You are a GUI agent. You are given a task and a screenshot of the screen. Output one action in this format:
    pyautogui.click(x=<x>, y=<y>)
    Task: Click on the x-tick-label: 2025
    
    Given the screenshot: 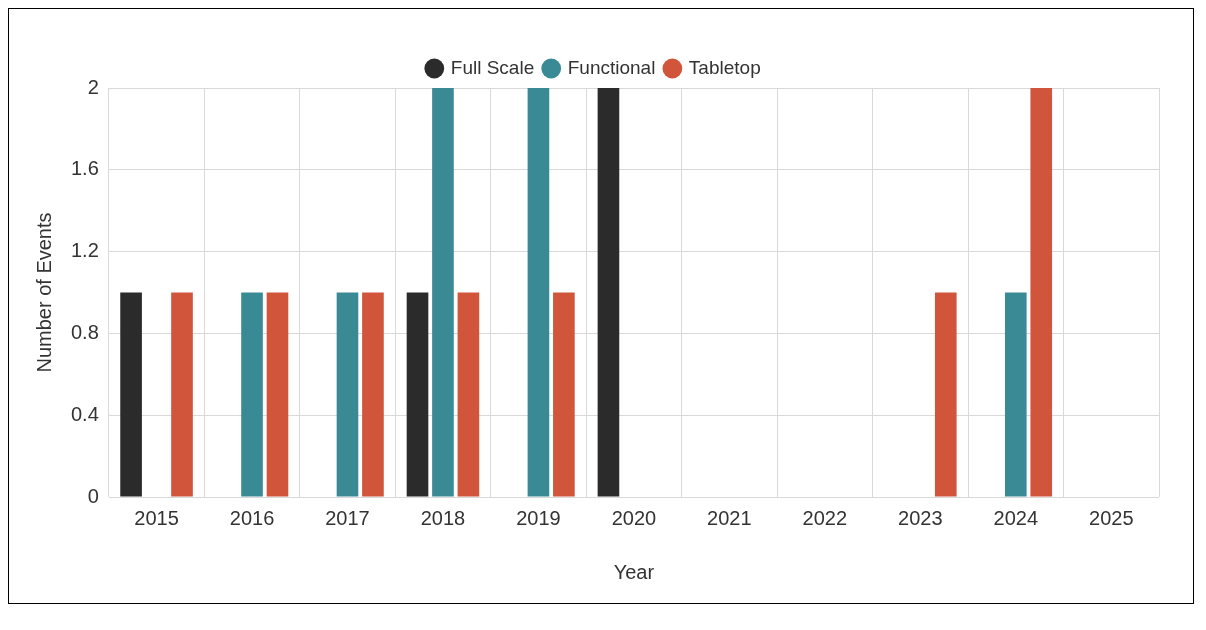 What is the action you would take?
    pyautogui.click(x=1111, y=517)
    